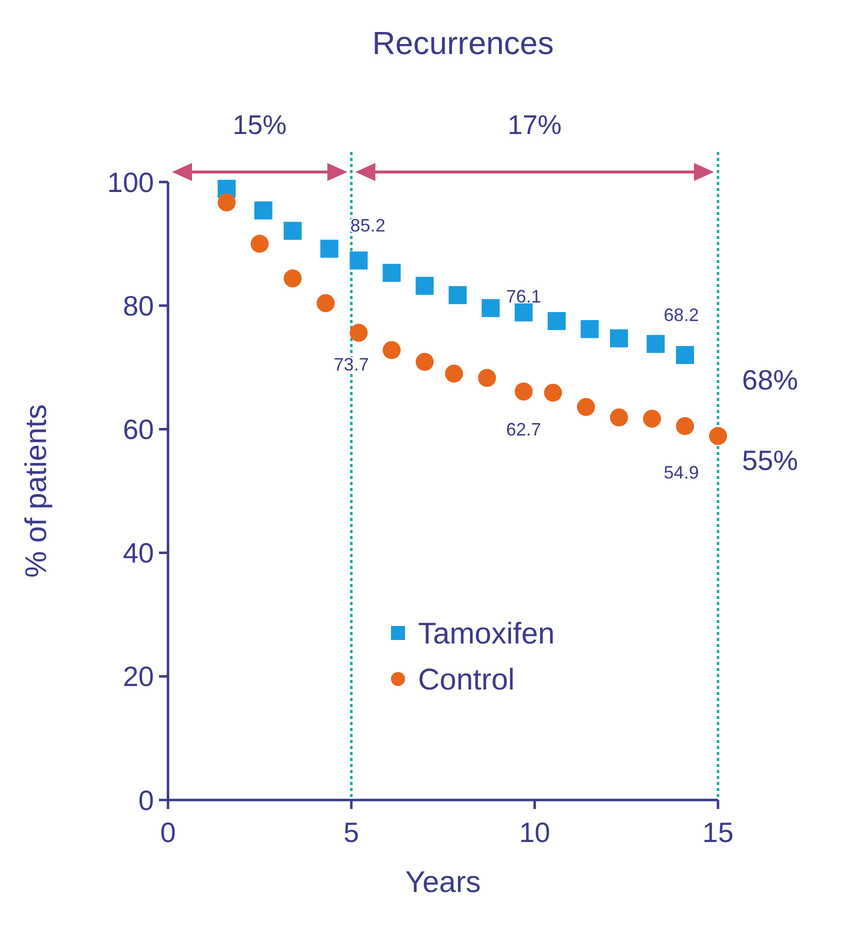 The height and width of the screenshot is (930, 843). What do you see at coordinates (146, 800) in the screenshot?
I see `y-tick-label: 0` at bounding box center [146, 800].